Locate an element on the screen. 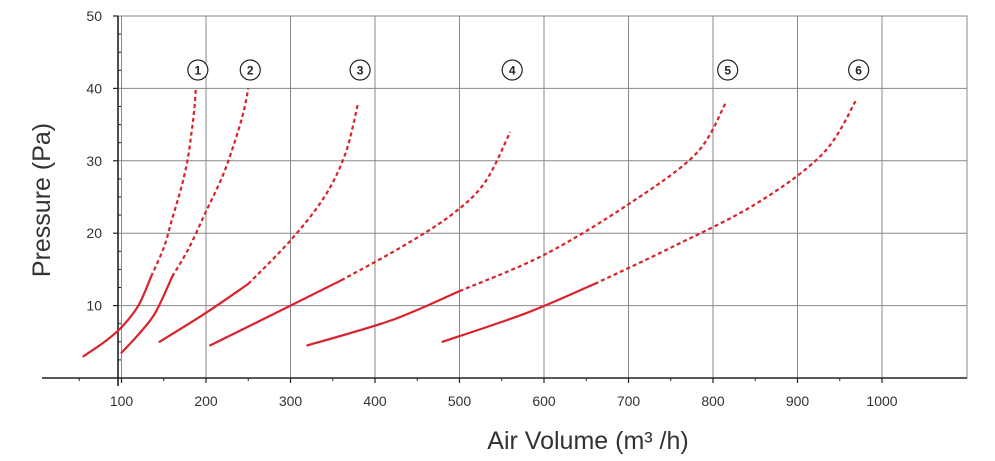 This screenshot has width=995, height=461. curve-5-dashed is located at coordinates (593, 197).